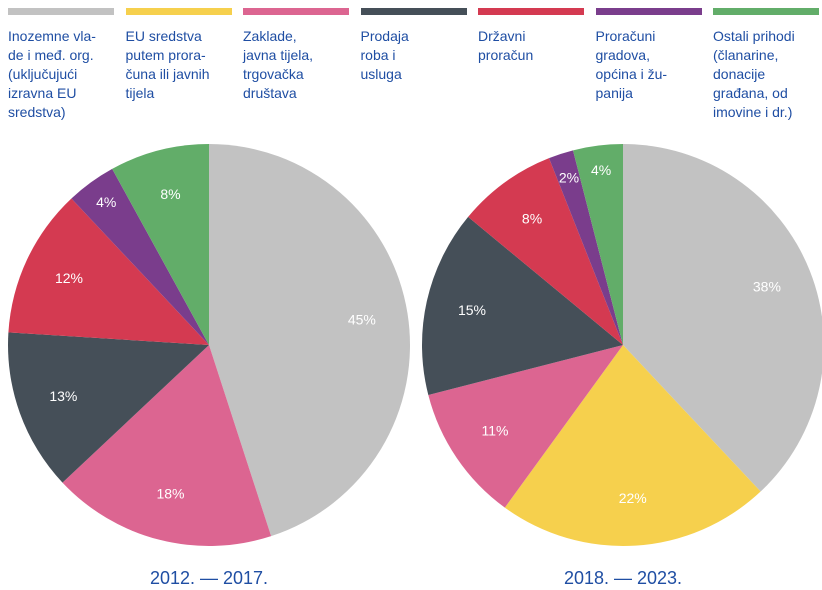 The image size is (822, 590). What do you see at coordinates (623, 578) in the screenshot?
I see `chart-title: 2018. — 2023.` at bounding box center [623, 578].